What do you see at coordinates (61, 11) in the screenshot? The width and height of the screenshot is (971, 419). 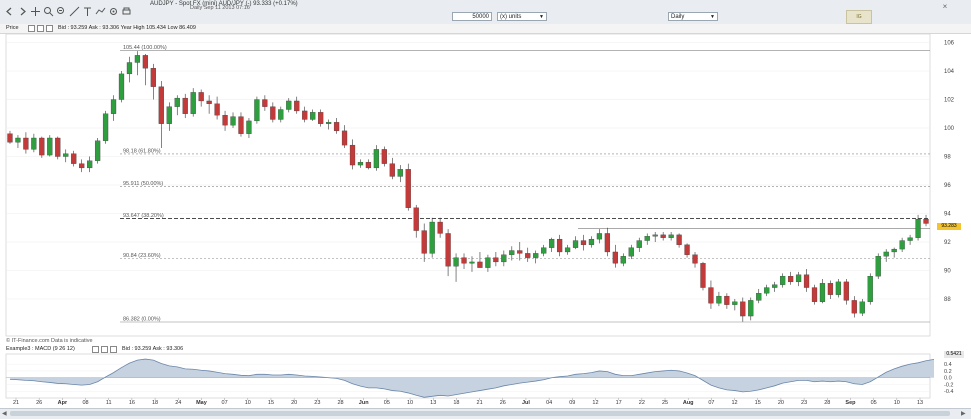 I see `zoom-out-icon` at bounding box center [61, 11].